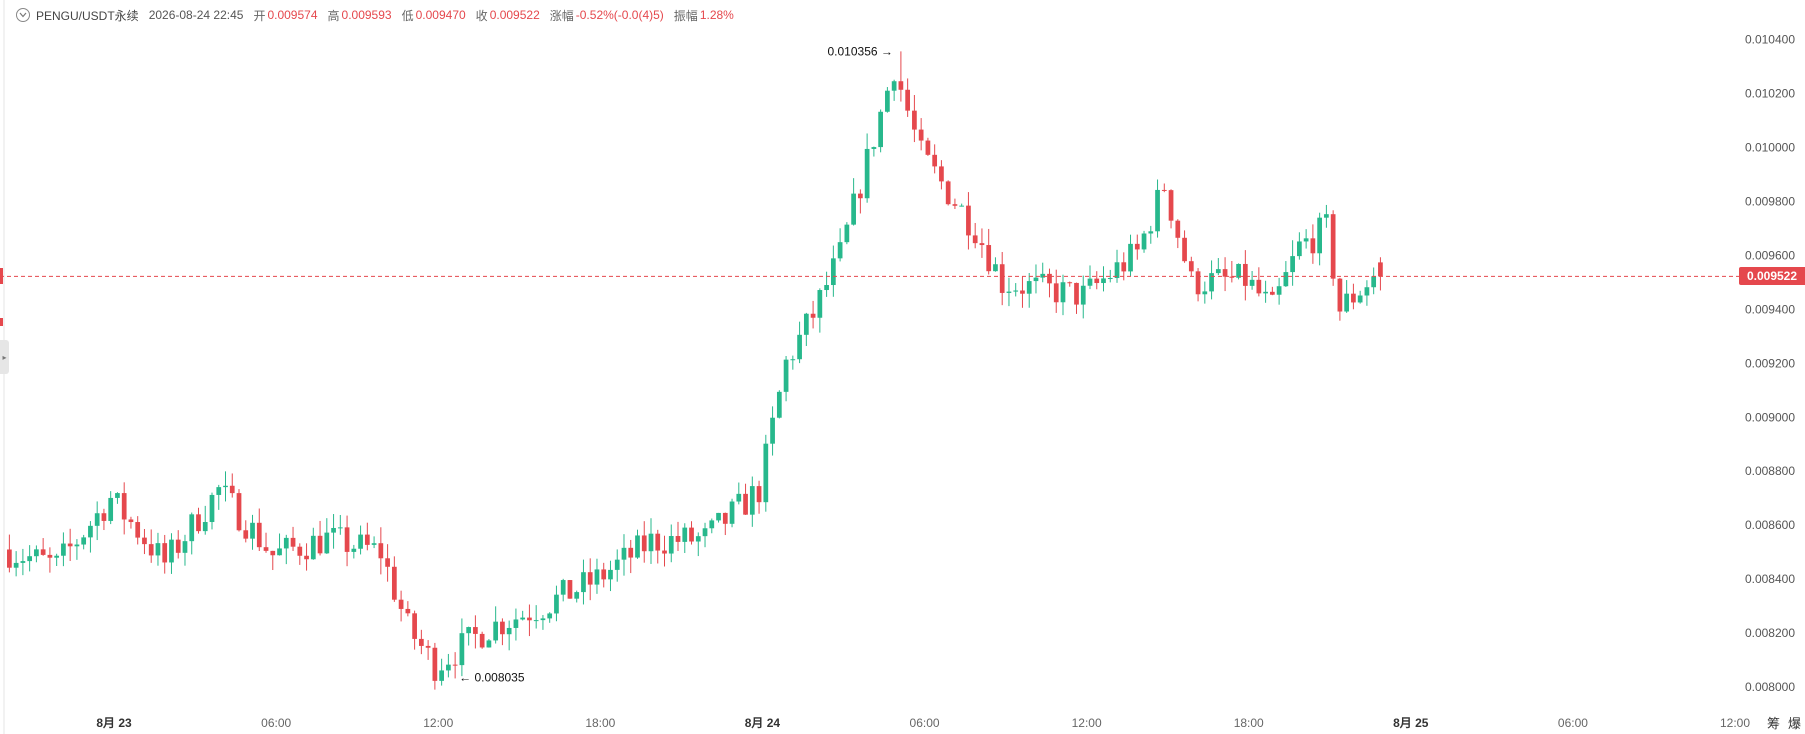 The width and height of the screenshot is (1805, 734). I want to click on close-value: 0.009522, so click(514, 15).